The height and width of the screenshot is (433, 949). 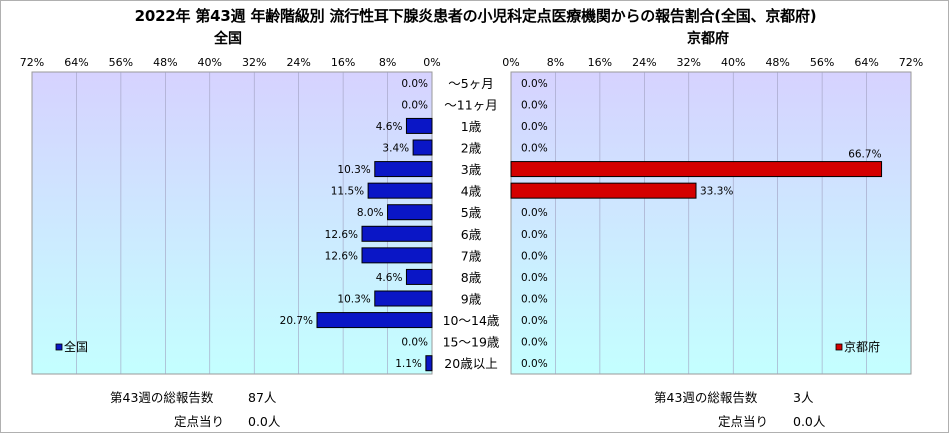 I want to click on national-x-tick-label: 0%, so click(x=431, y=62).